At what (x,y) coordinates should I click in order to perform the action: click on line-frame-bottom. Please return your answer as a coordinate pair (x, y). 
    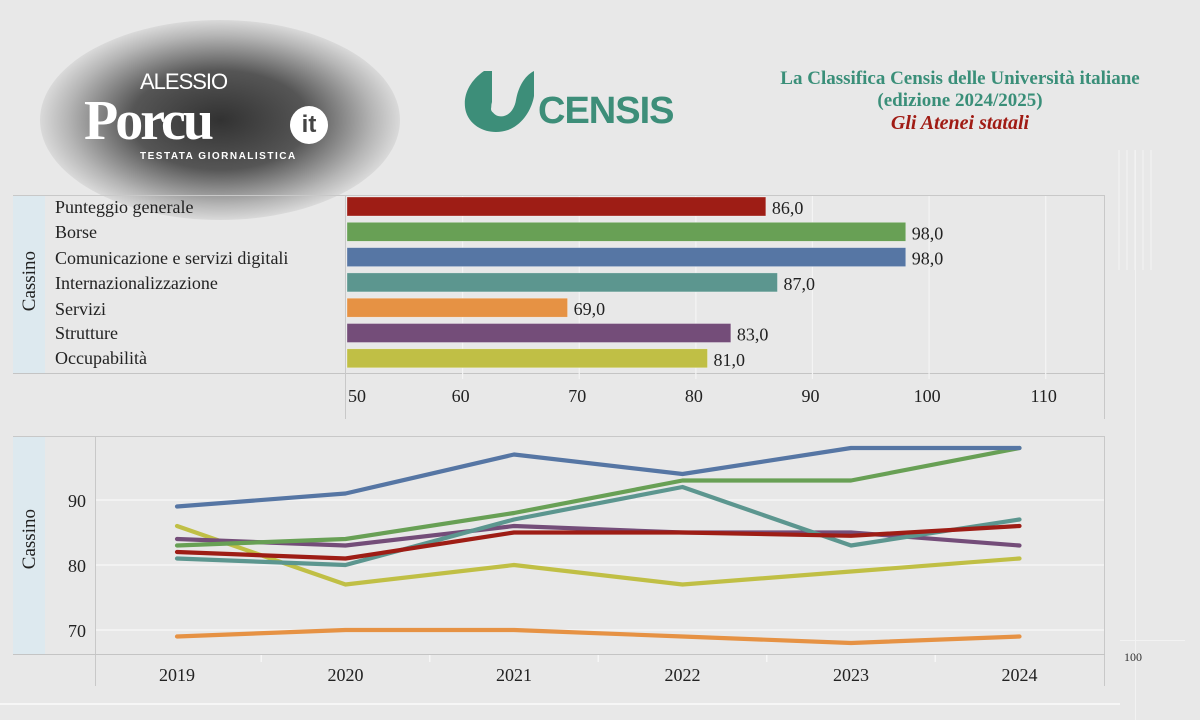
    Looking at the image, I should click on (559, 654).